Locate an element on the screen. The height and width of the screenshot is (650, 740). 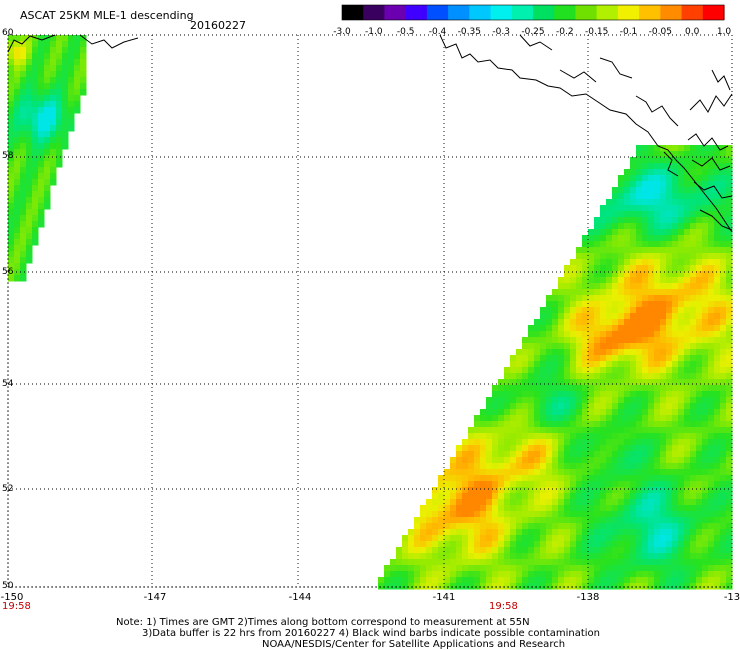
lon-label-144: -144 is located at coordinates (300, 597).